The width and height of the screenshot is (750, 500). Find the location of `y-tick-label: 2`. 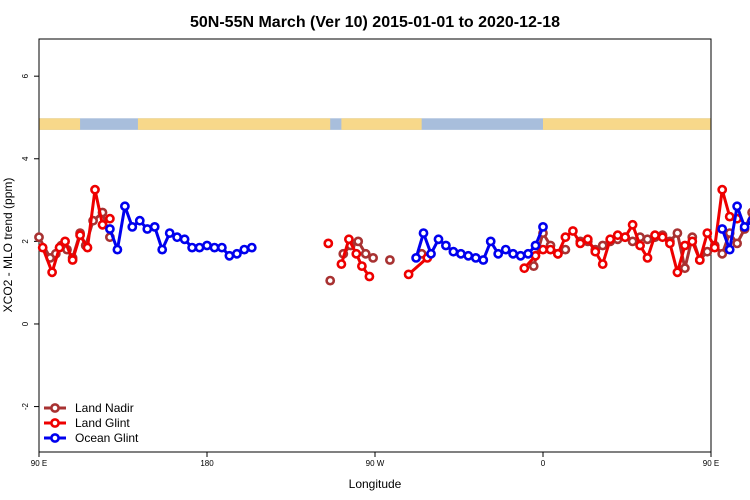

y-tick-label: 2 is located at coordinates (25, 241).